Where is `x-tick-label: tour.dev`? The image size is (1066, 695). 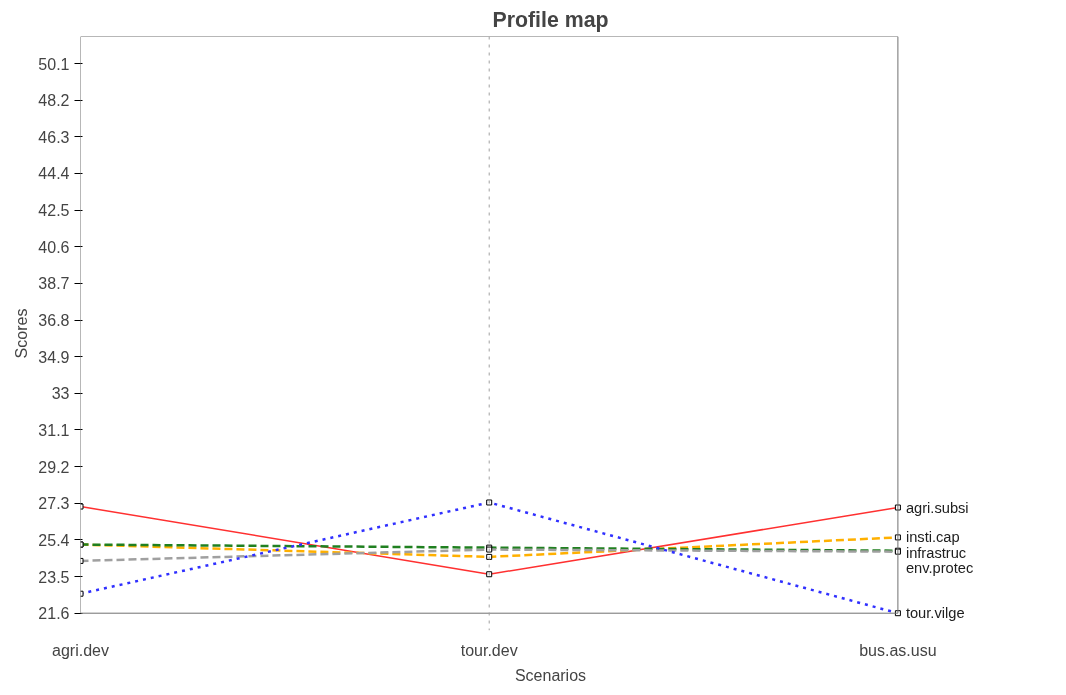 x-tick-label: tour.dev is located at coordinates (489, 650).